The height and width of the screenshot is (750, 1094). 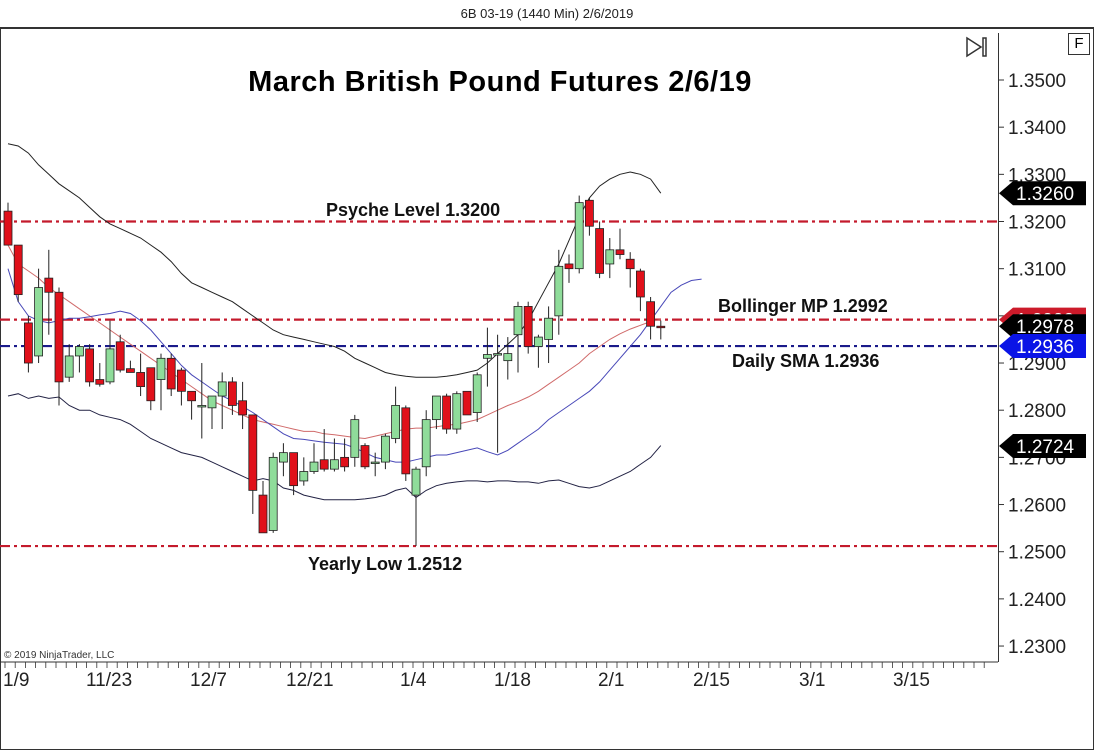 I want to click on annotation-bollinger-mp: Bollinger MP 1.2992, so click(x=803, y=306).